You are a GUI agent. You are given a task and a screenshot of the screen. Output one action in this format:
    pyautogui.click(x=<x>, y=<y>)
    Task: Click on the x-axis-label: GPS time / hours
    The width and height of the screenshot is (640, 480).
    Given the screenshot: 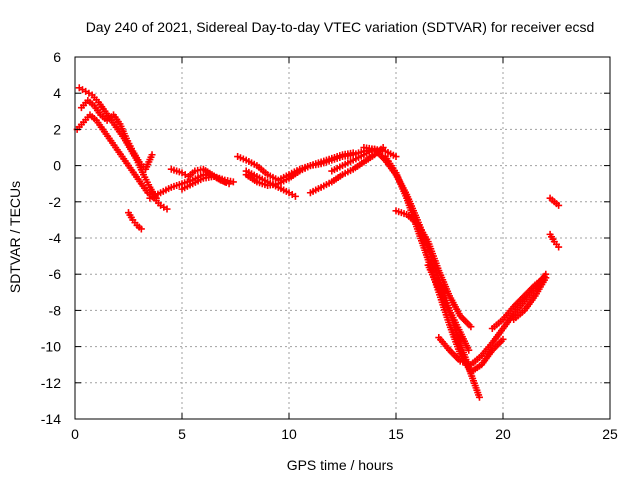 What is the action you would take?
    pyautogui.click(x=340, y=465)
    